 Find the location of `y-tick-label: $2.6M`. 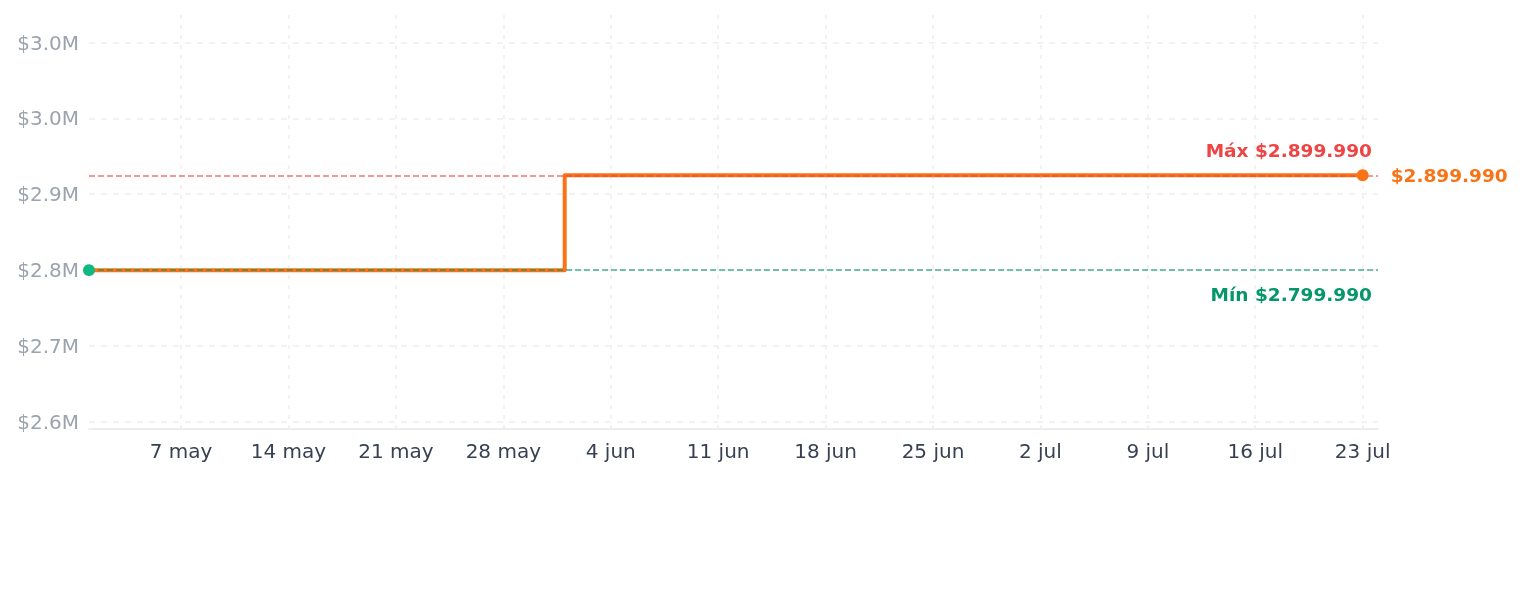

y-tick-label: $2.6M is located at coordinates (48, 421).